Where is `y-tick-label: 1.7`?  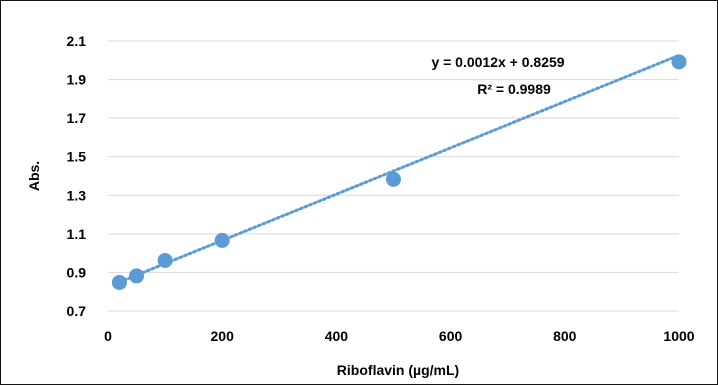 y-tick-label: 1.7 is located at coordinates (77, 118).